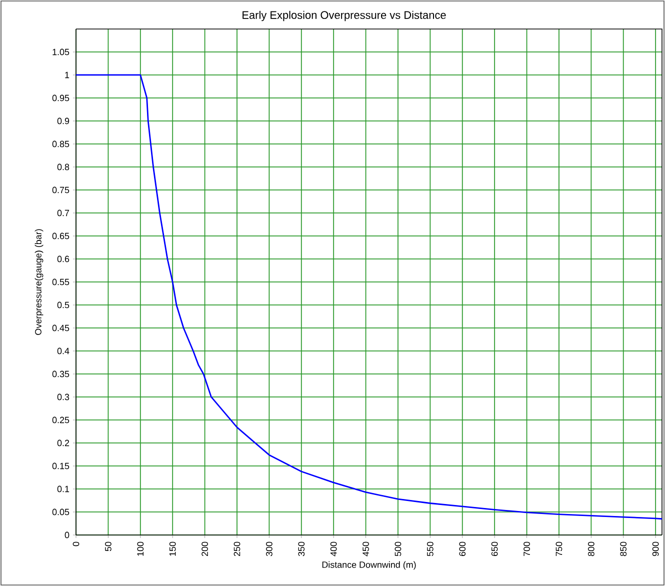  I want to click on x-tick-label: 300, so click(269, 549).